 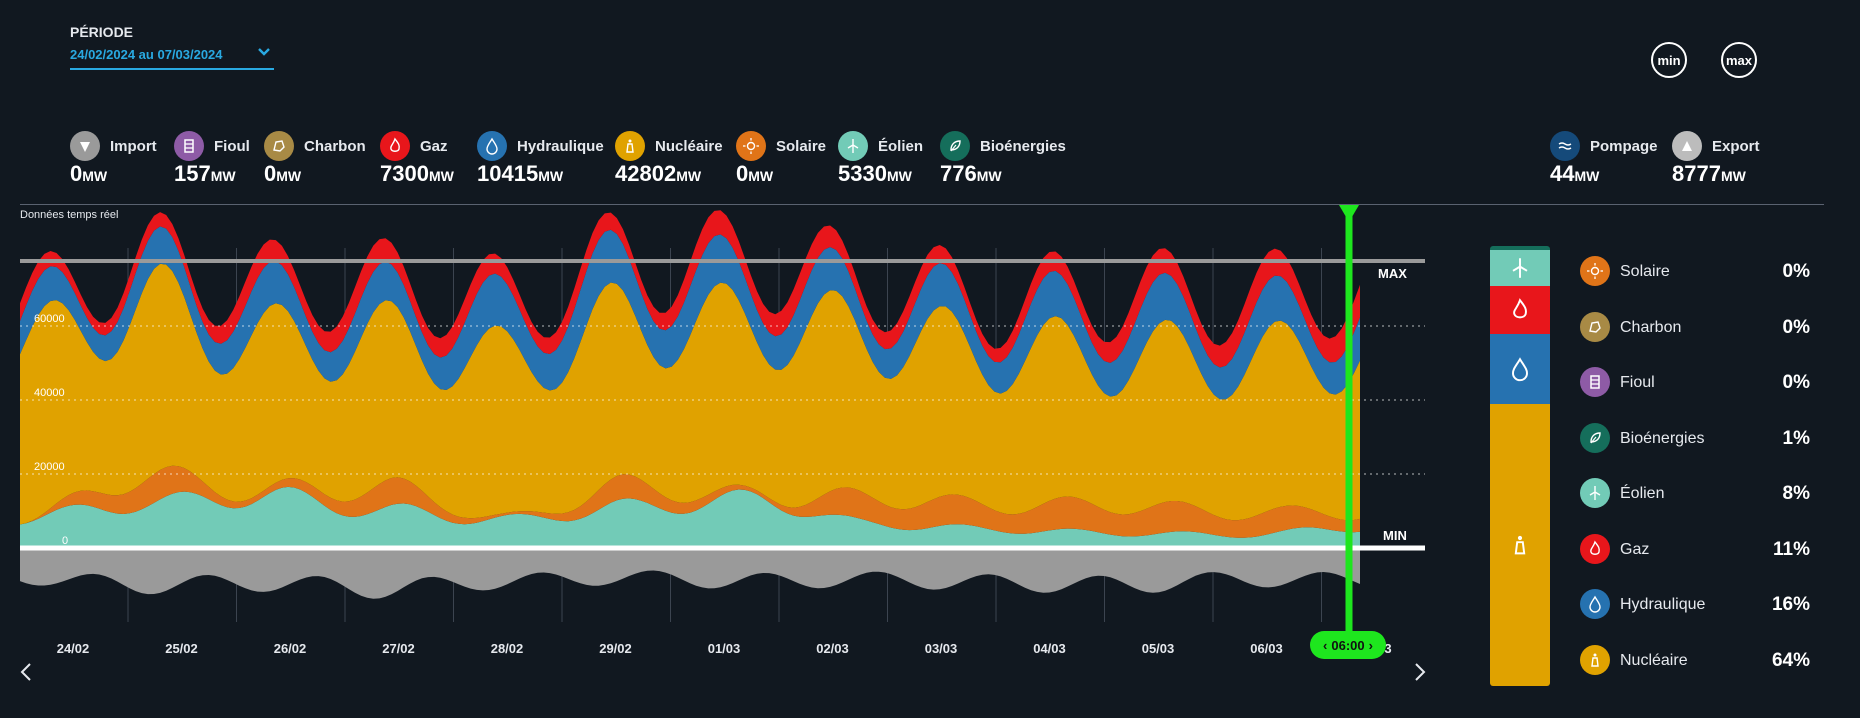 I want to click on mix-name: Charbon, so click(x=1651, y=327).